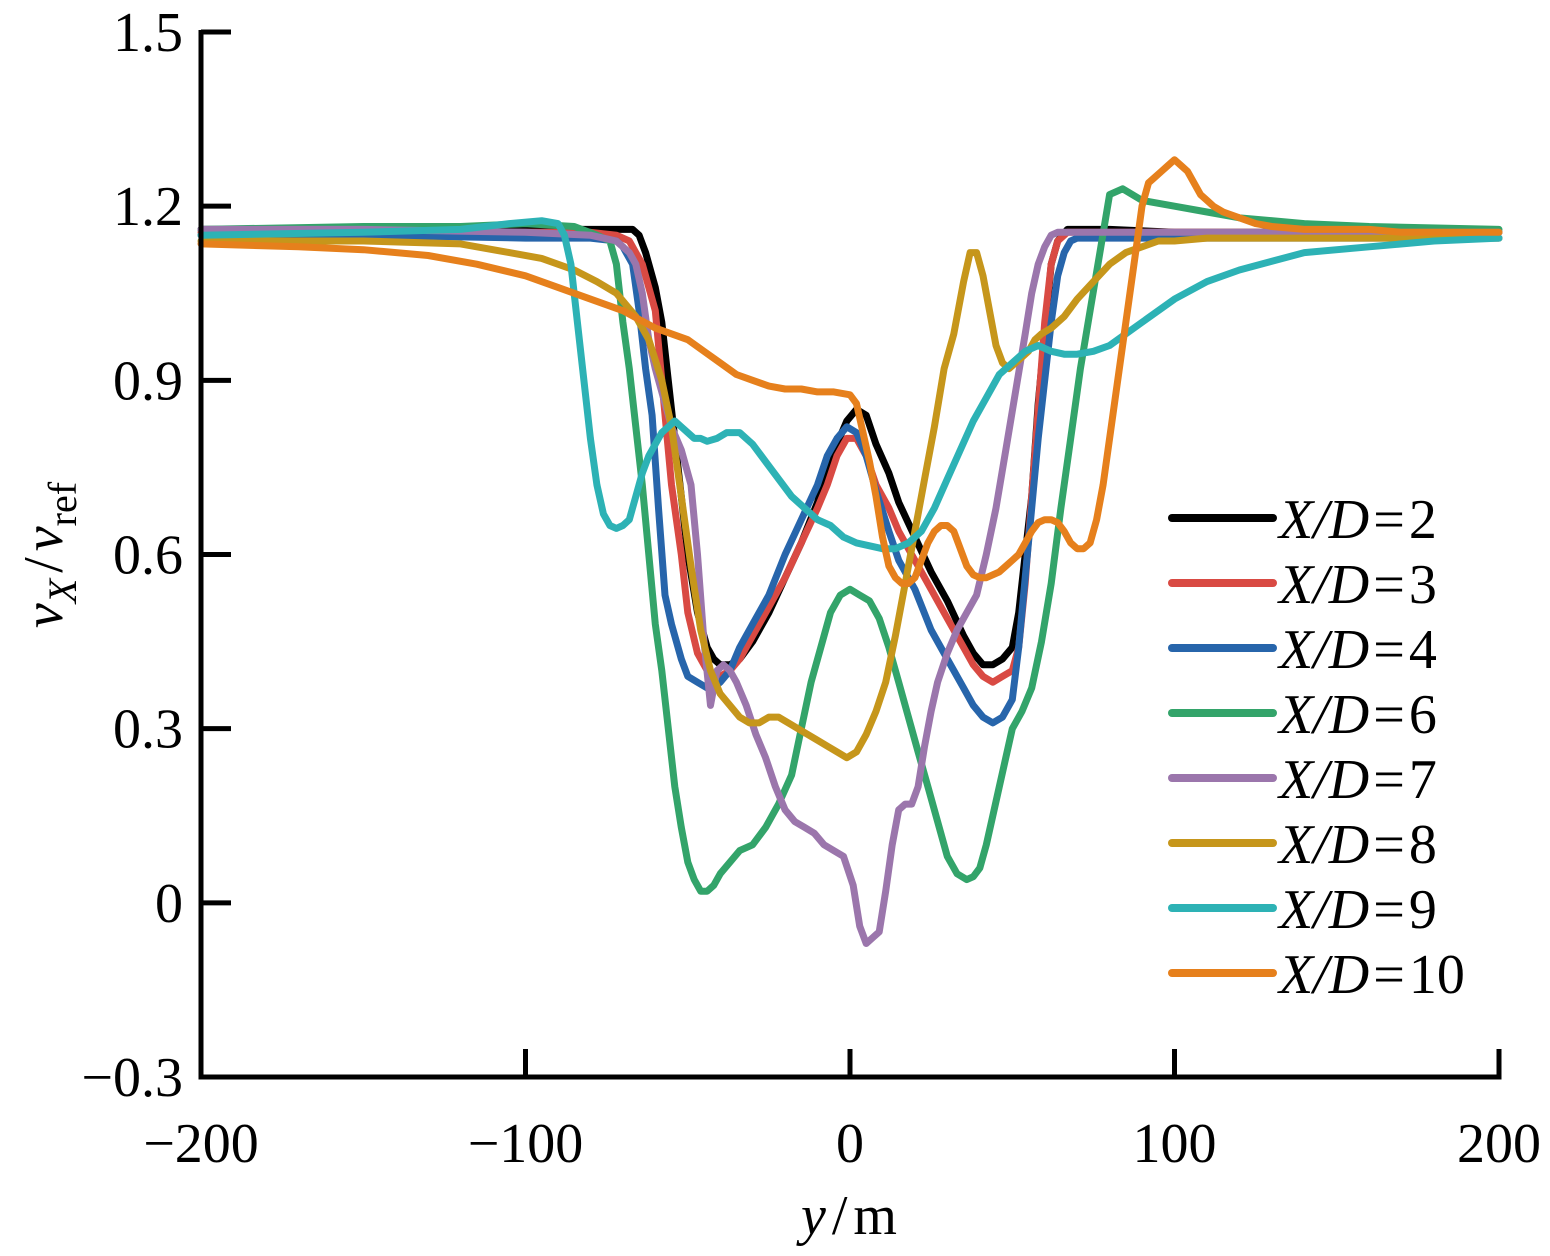  Describe the element at coordinates (62, 503) in the screenshot. I see `y-axis-den-sub: ref` at that location.